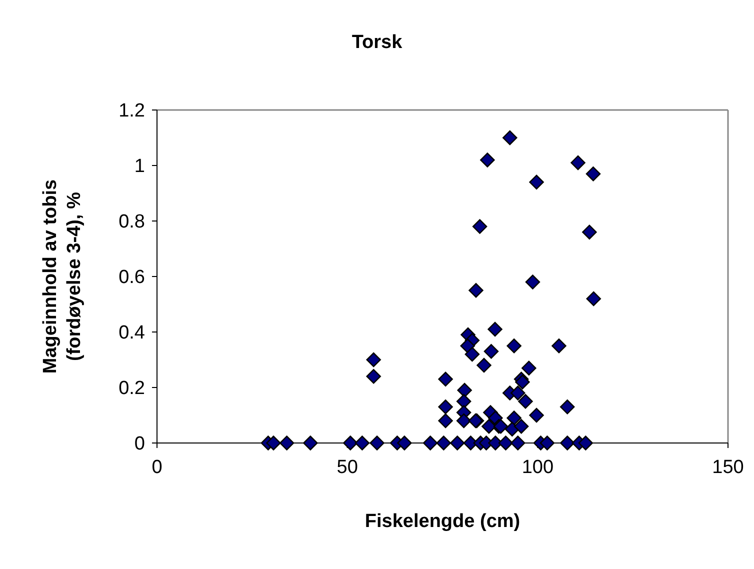  I want to click on x-tick-label: 100, so click(538, 467).